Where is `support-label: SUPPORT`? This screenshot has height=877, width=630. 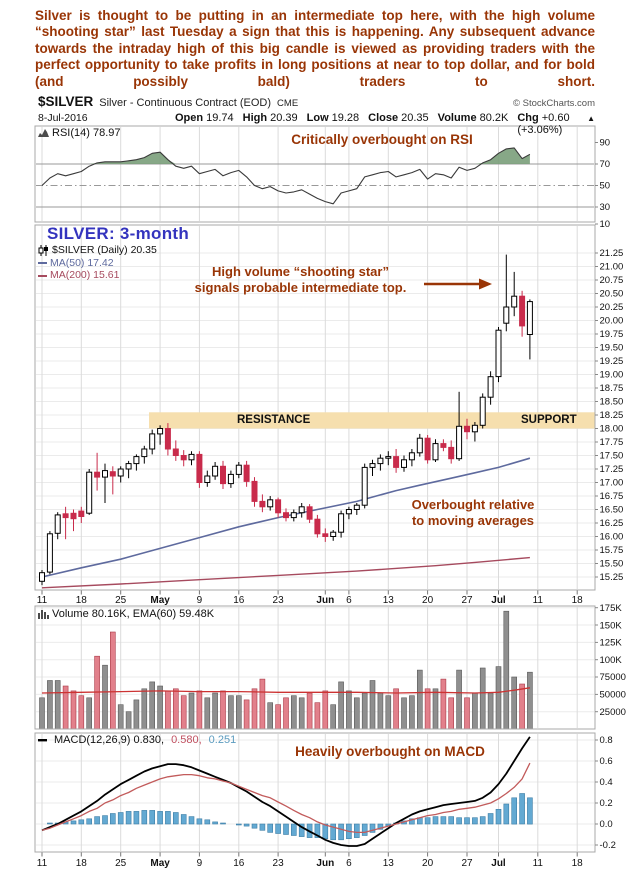
support-label: SUPPORT is located at coordinates (549, 420).